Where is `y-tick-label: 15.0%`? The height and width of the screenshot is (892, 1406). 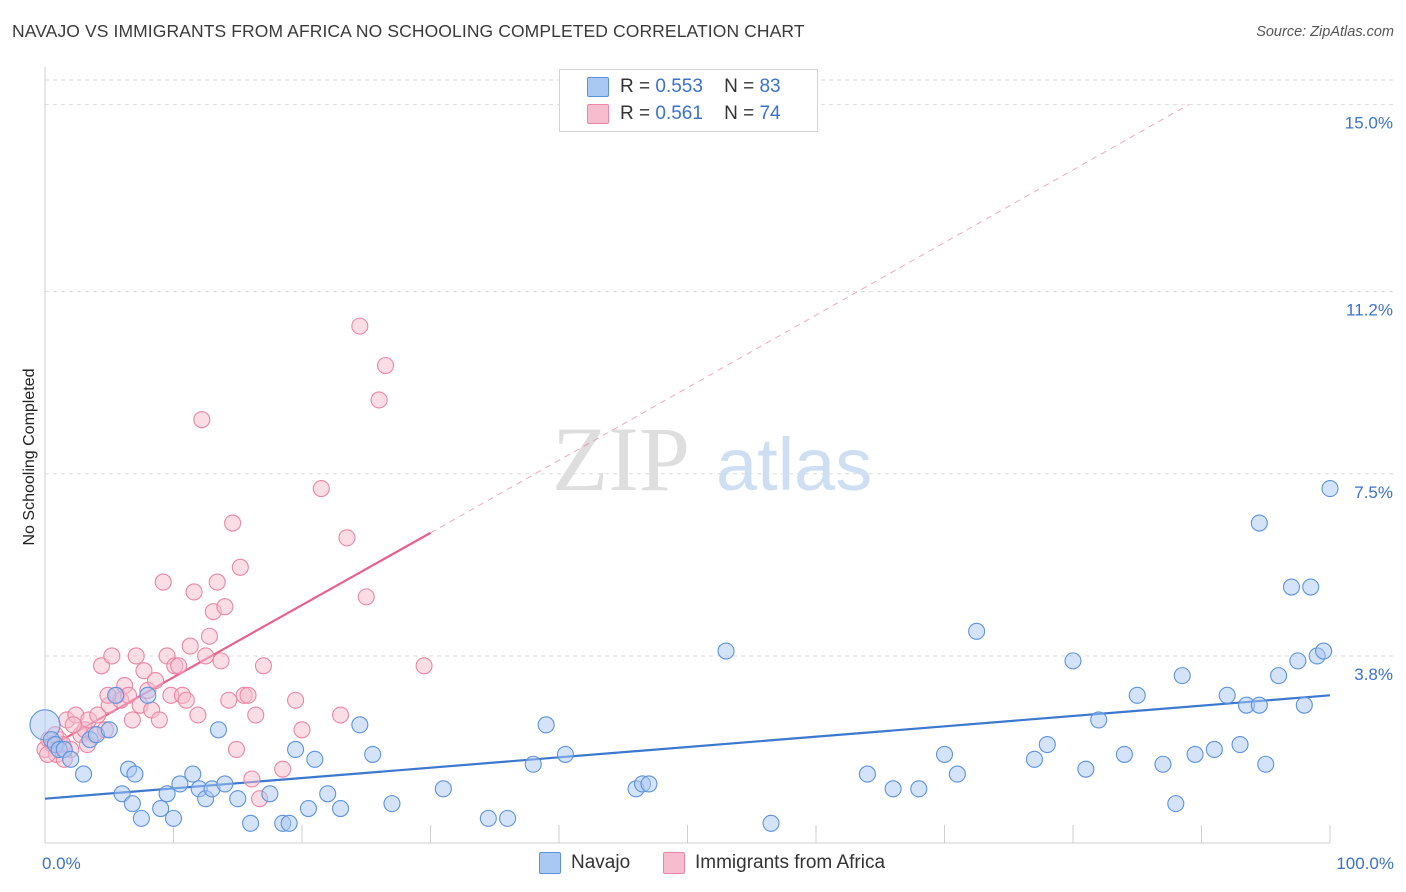 y-tick-label: 15.0% is located at coordinates (1369, 123).